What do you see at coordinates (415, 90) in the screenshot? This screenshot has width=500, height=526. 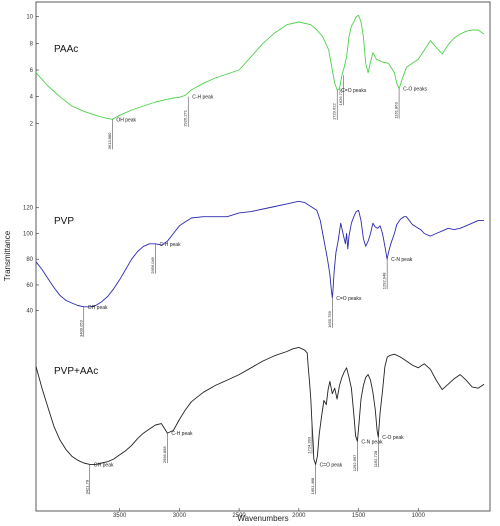 I see `peak-name-label: C-O peaks` at bounding box center [415, 90].